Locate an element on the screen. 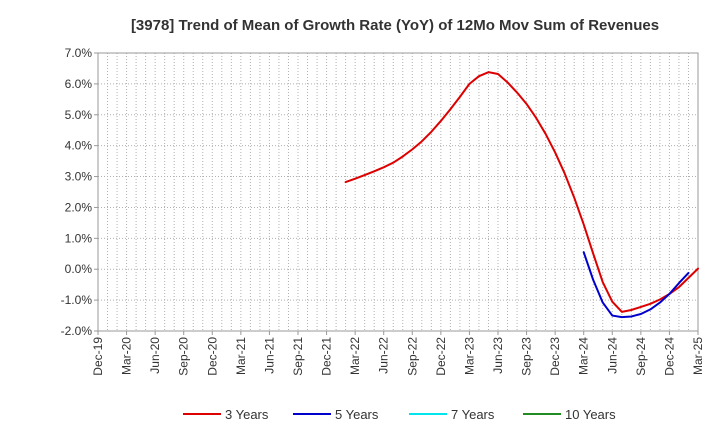 Image resolution: width=720 pixels, height=440 pixels. y-tick-label: -1.0% is located at coordinates (77, 300).